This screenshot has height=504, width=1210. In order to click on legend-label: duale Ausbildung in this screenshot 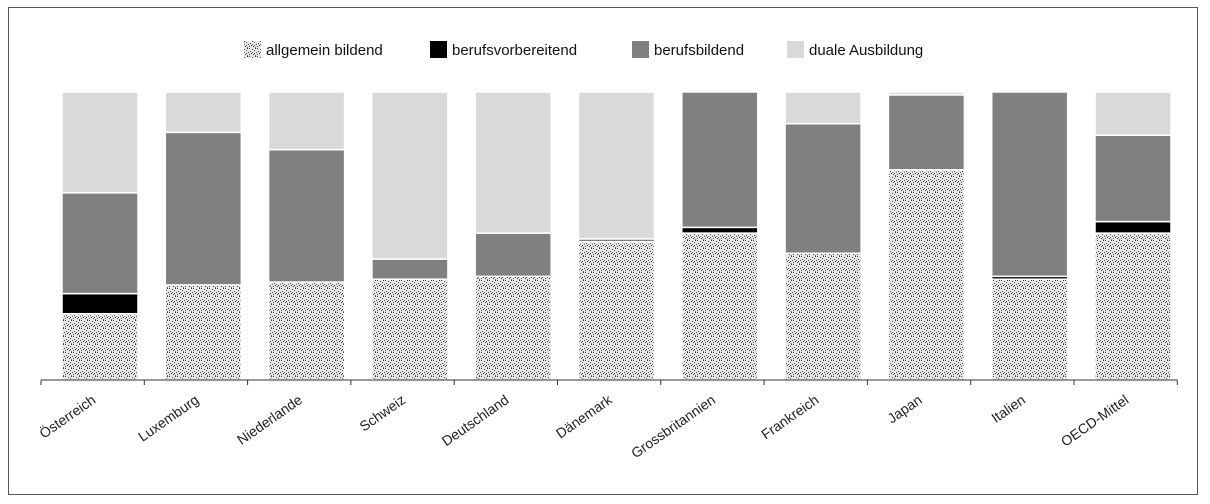, I will do `click(866, 50)`.